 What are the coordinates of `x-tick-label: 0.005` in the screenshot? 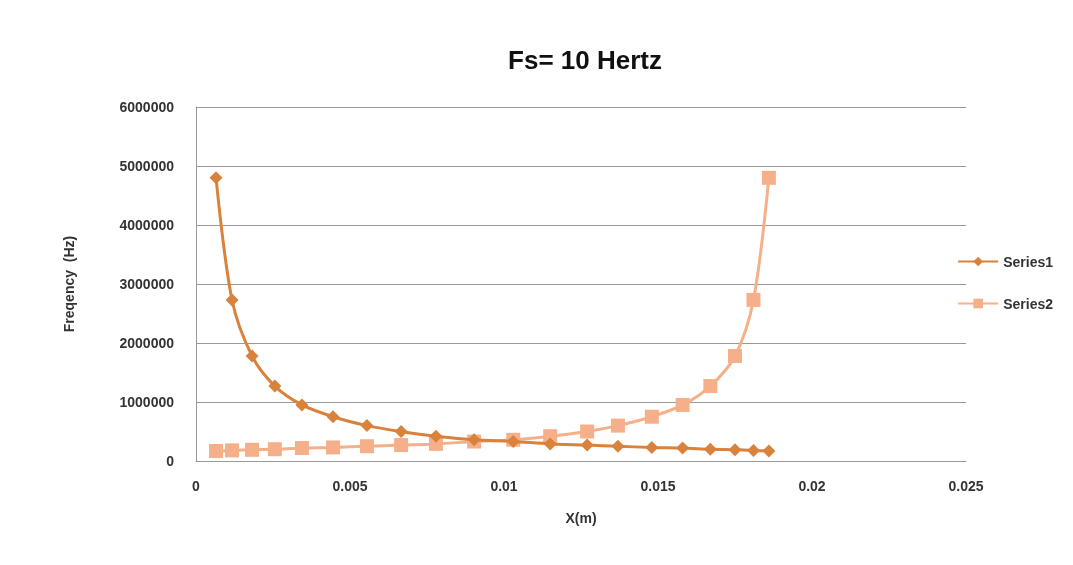 It's located at (350, 486).